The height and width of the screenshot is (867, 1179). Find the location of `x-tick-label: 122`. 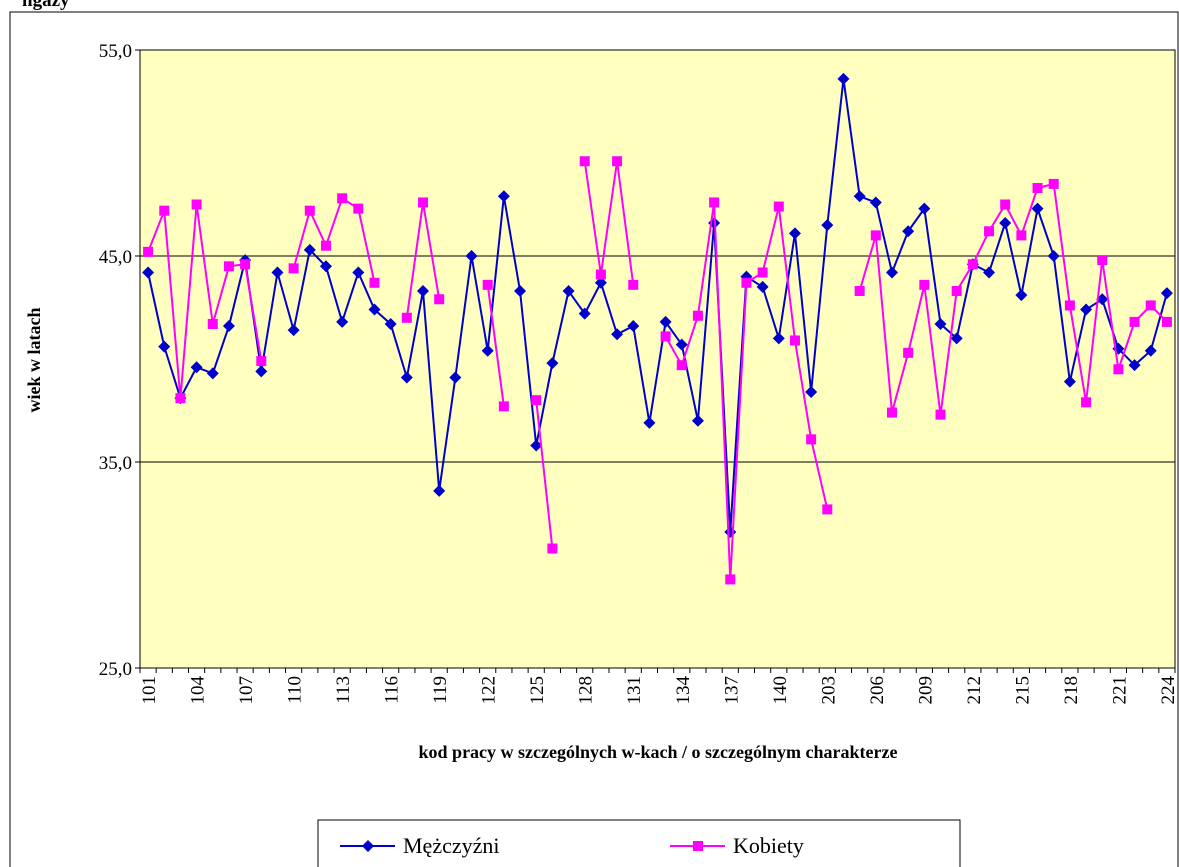

x-tick-label: 122 is located at coordinates (489, 690).